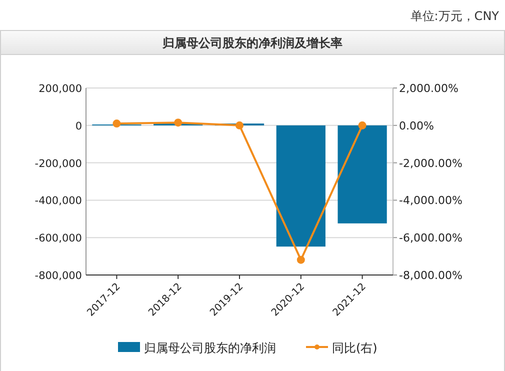 The width and height of the screenshot is (505, 371). What do you see at coordinates (58, 238) in the screenshot?
I see `y-tick-label: -600,000` at bounding box center [58, 238].